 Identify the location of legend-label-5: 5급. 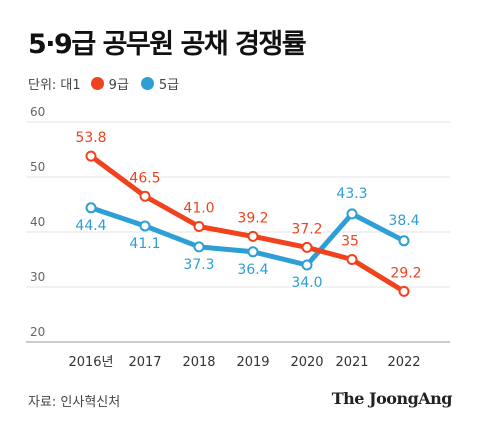
(169, 85).